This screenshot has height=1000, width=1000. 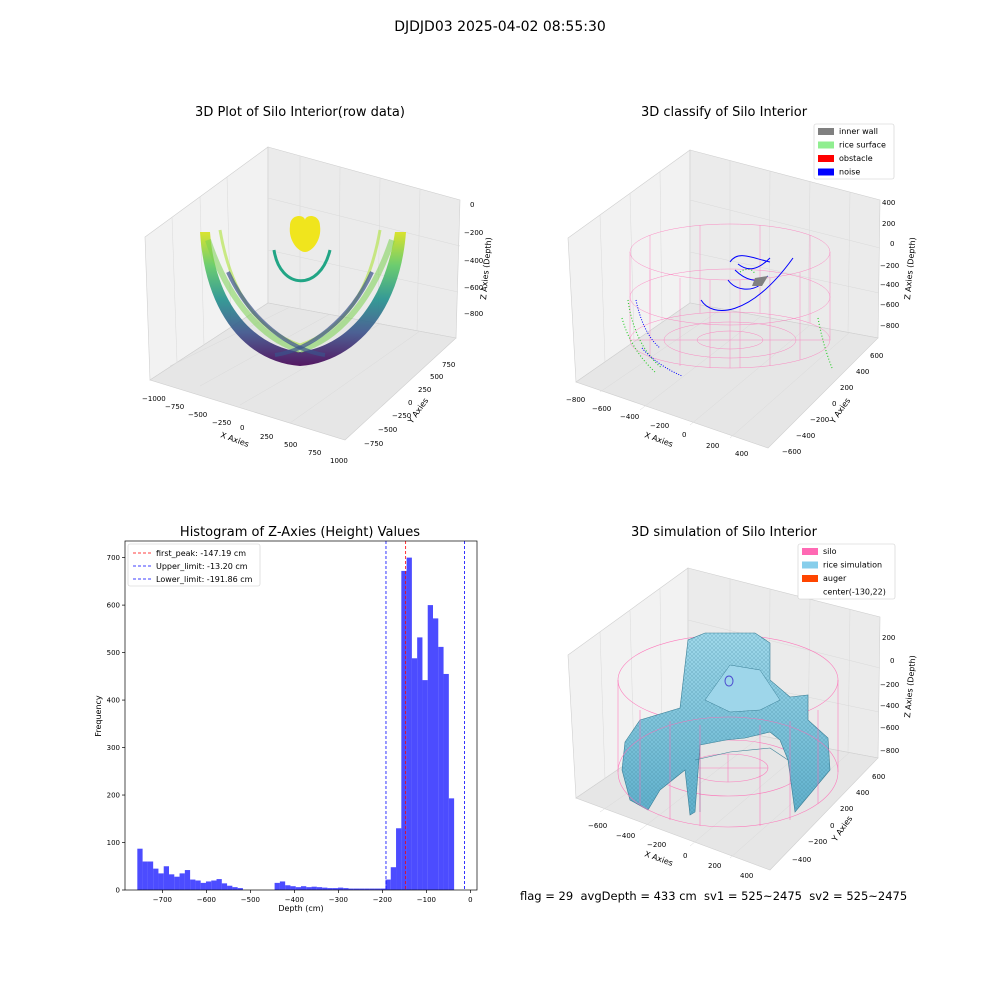 What do you see at coordinates (849, 172) in the screenshot?
I see `classify-legend-label: noise` at bounding box center [849, 172].